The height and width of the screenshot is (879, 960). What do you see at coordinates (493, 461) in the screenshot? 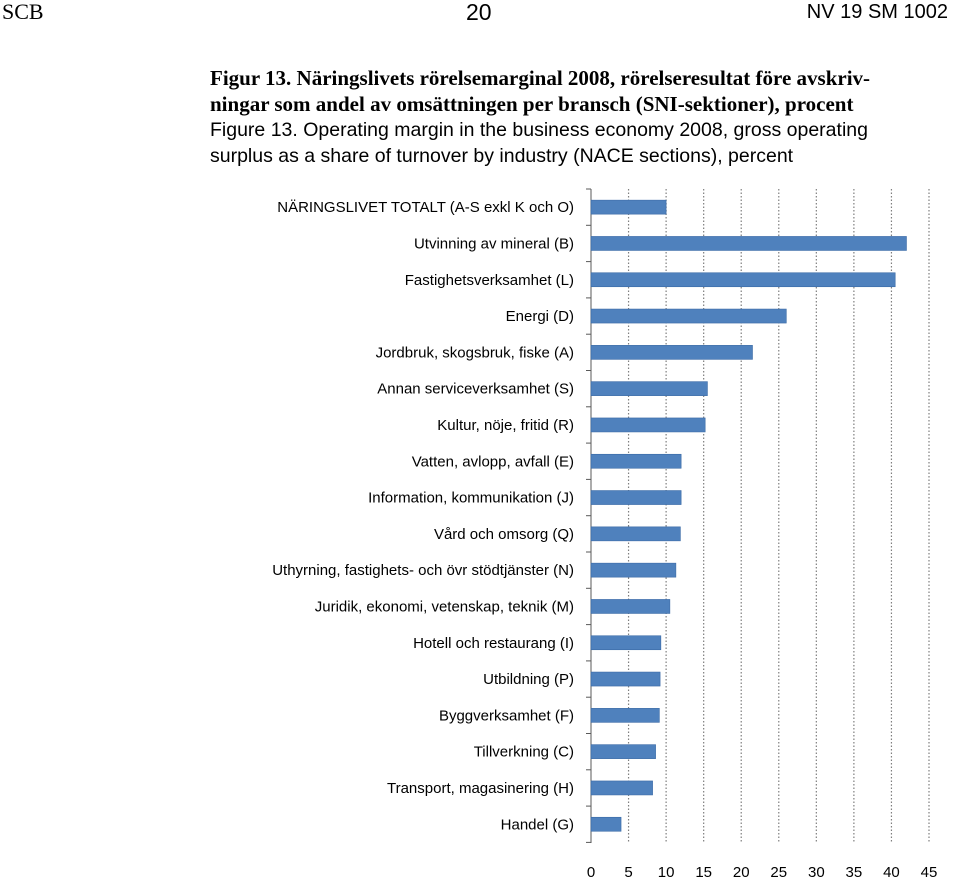
I see `category-label: Vatten, avlopp, avfall (E)` at bounding box center [493, 461].